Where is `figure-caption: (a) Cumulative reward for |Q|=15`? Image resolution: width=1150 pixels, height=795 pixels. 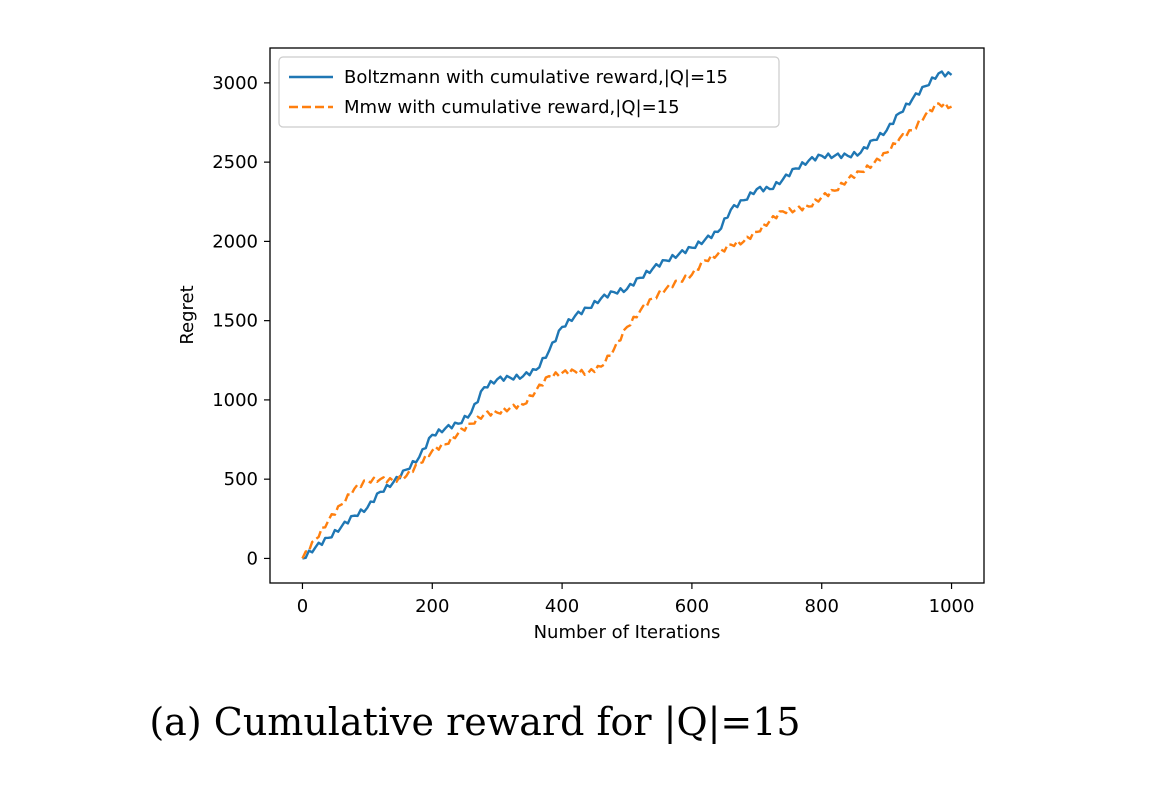 figure-caption: (a) Cumulative reward for |Q|=15 is located at coordinates (475, 722).